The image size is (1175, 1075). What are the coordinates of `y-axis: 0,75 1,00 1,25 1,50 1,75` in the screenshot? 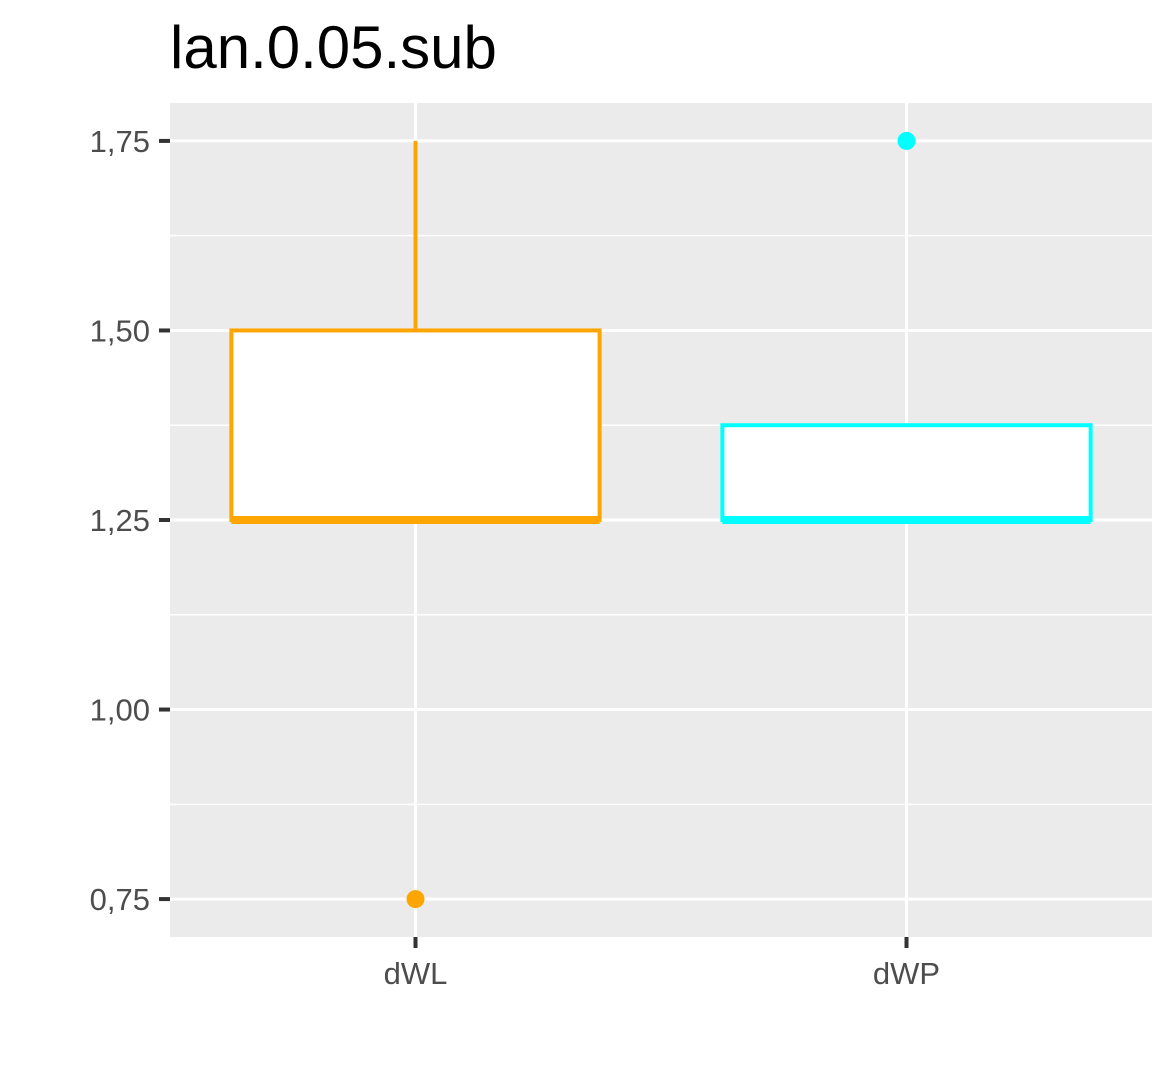 It's located at (130, 520).